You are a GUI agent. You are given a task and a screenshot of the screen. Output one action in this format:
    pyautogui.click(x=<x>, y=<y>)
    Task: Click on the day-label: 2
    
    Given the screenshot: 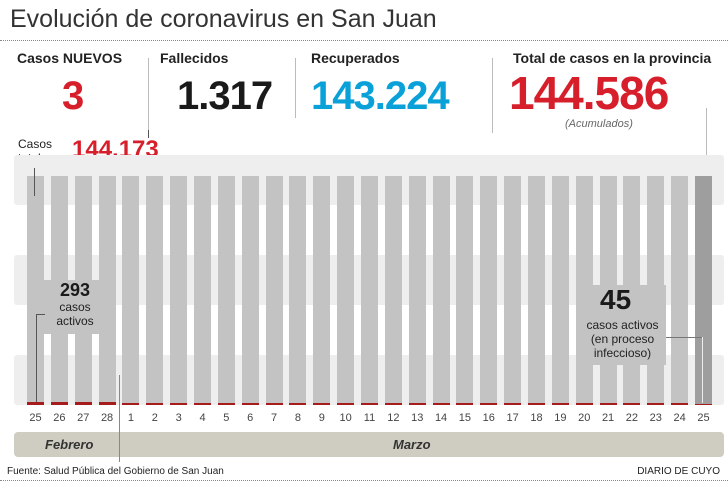 What is the action you would take?
    pyautogui.click(x=154, y=418)
    